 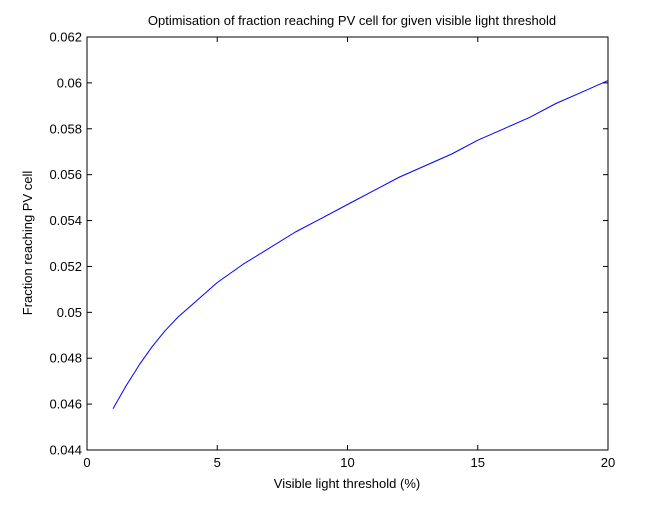 What do you see at coordinates (65, 358) in the screenshot?
I see `y-tick-label: 0.048` at bounding box center [65, 358].